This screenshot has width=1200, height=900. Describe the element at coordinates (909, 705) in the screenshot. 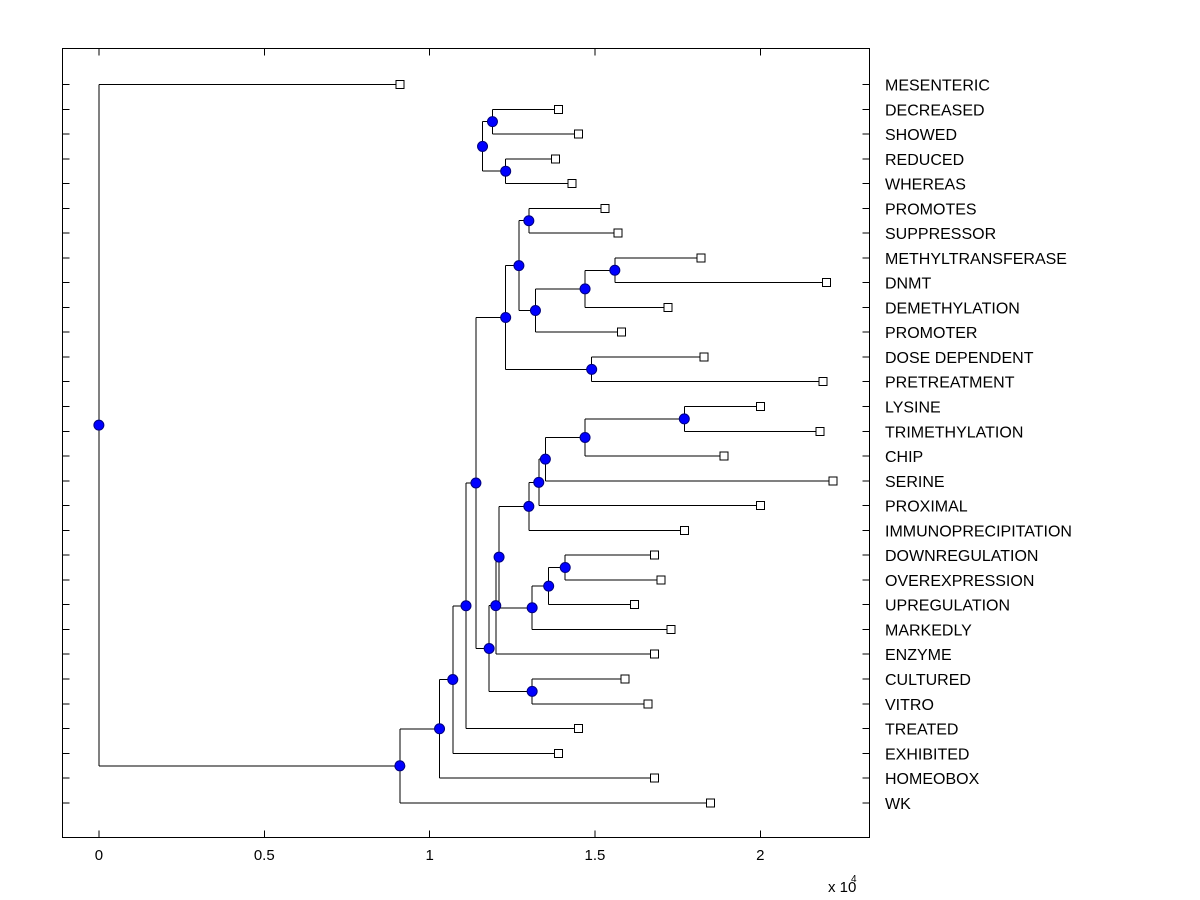

I see `leaf-label-25: VITRO` at that location.